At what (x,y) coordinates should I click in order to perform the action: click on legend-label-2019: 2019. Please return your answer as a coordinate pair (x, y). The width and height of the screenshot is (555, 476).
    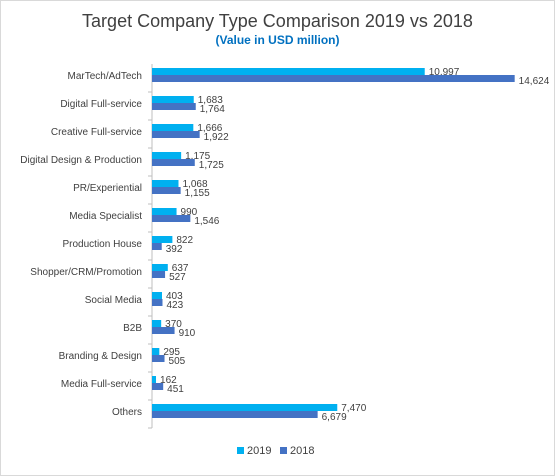
    Looking at the image, I should click on (259, 451).